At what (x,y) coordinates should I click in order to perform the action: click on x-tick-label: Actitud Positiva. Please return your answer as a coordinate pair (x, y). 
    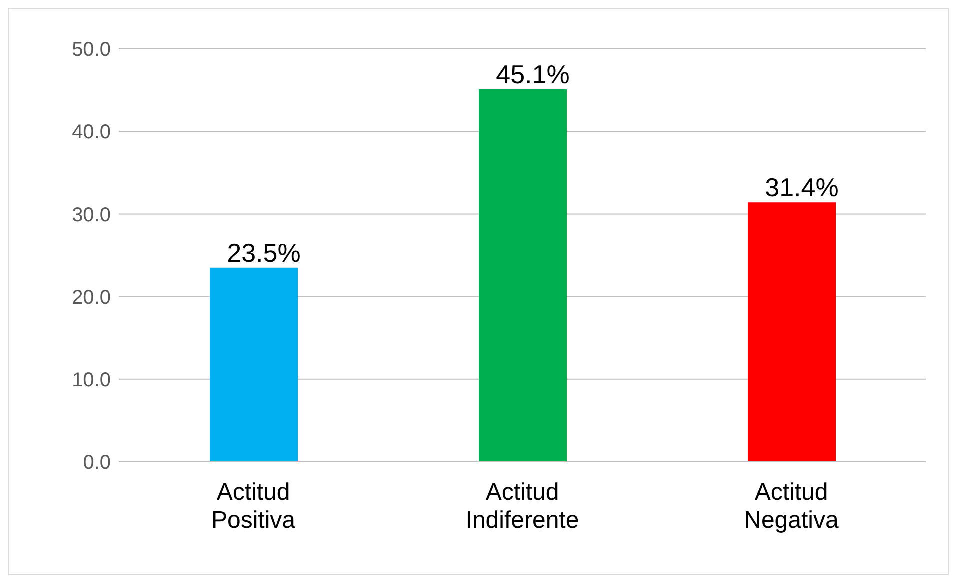
    Looking at the image, I should click on (253, 506).